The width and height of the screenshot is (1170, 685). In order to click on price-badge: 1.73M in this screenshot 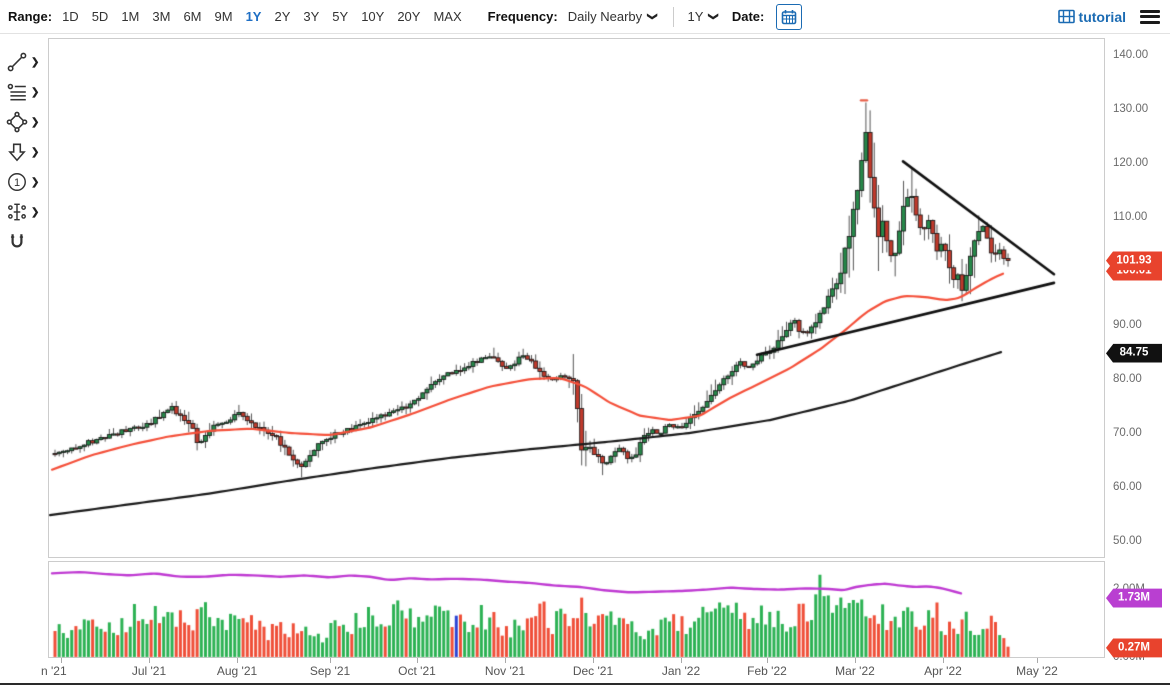, I will do `click(1134, 598)`.